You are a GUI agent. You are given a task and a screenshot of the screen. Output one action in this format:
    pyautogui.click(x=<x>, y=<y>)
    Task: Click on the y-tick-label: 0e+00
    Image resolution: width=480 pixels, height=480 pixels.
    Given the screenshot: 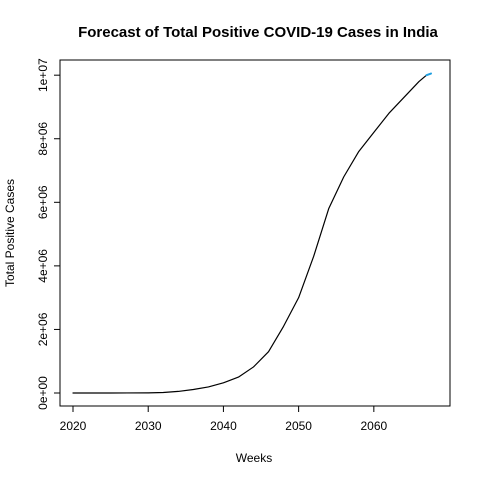 What is the action you would take?
    pyautogui.click(x=43, y=393)
    